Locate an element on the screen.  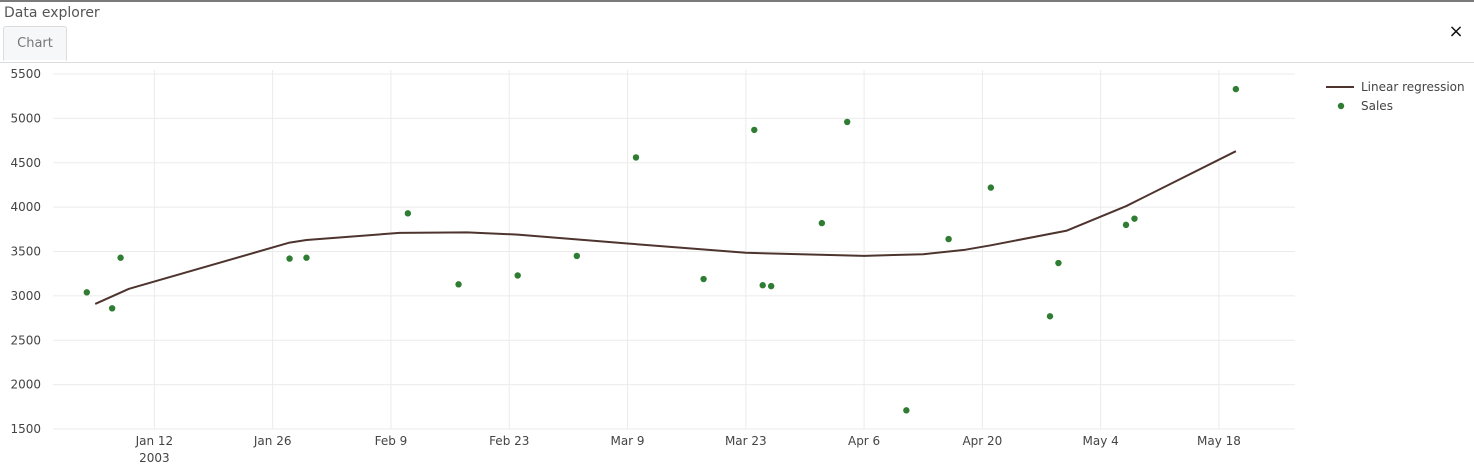
legend-point-swatch is located at coordinates (1341, 106).